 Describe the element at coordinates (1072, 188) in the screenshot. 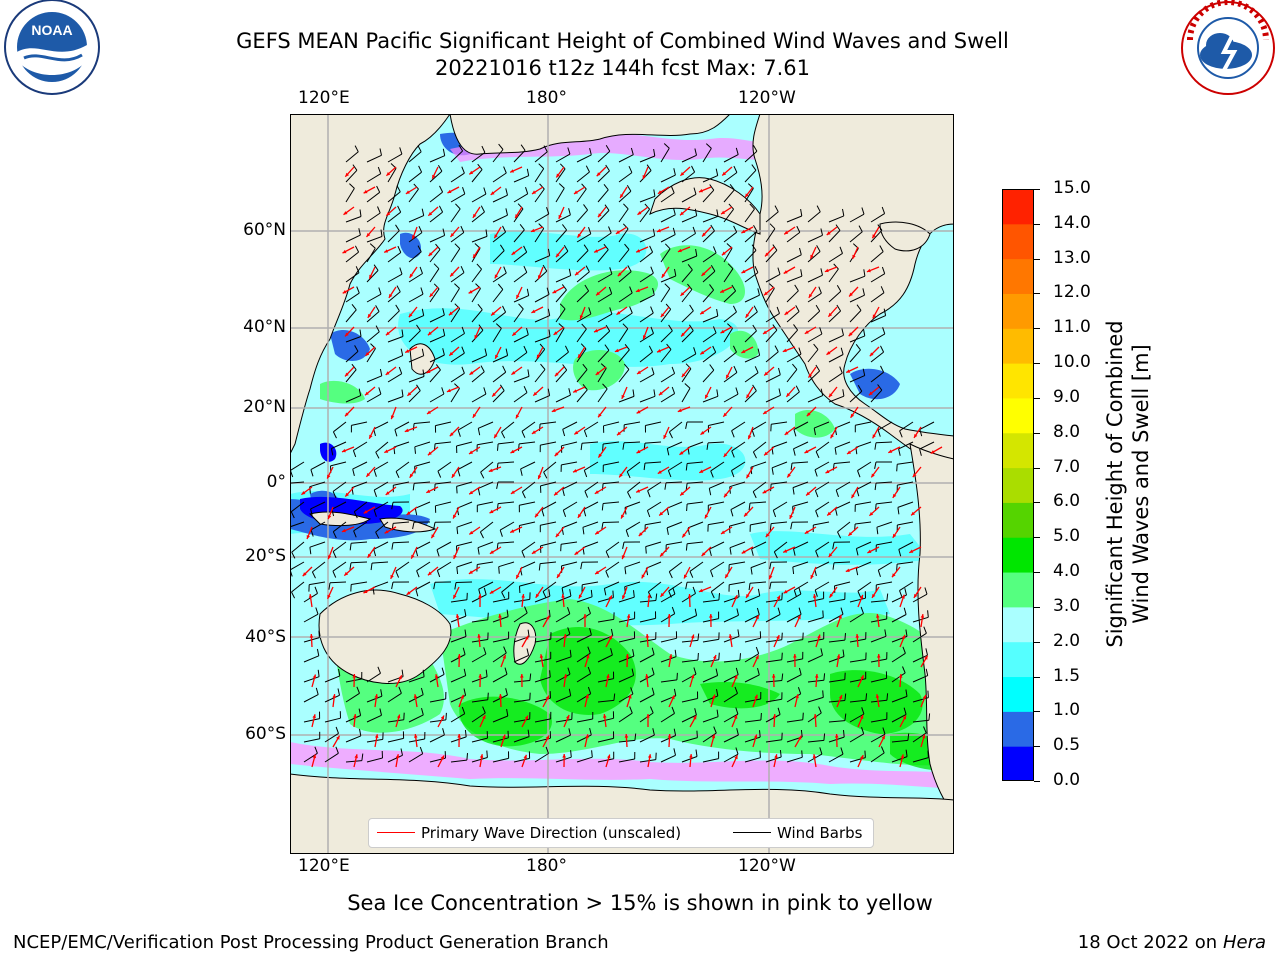

I see `colorbar-tick-label: 15.0` at that location.